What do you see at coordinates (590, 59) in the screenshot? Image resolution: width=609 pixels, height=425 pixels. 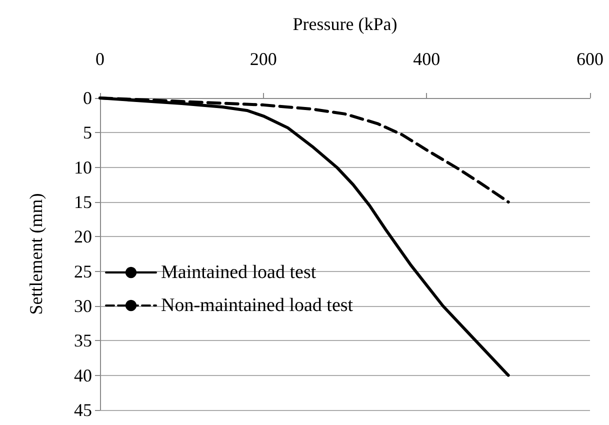 I see `x-tick-label: 600` at bounding box center [590, 59].